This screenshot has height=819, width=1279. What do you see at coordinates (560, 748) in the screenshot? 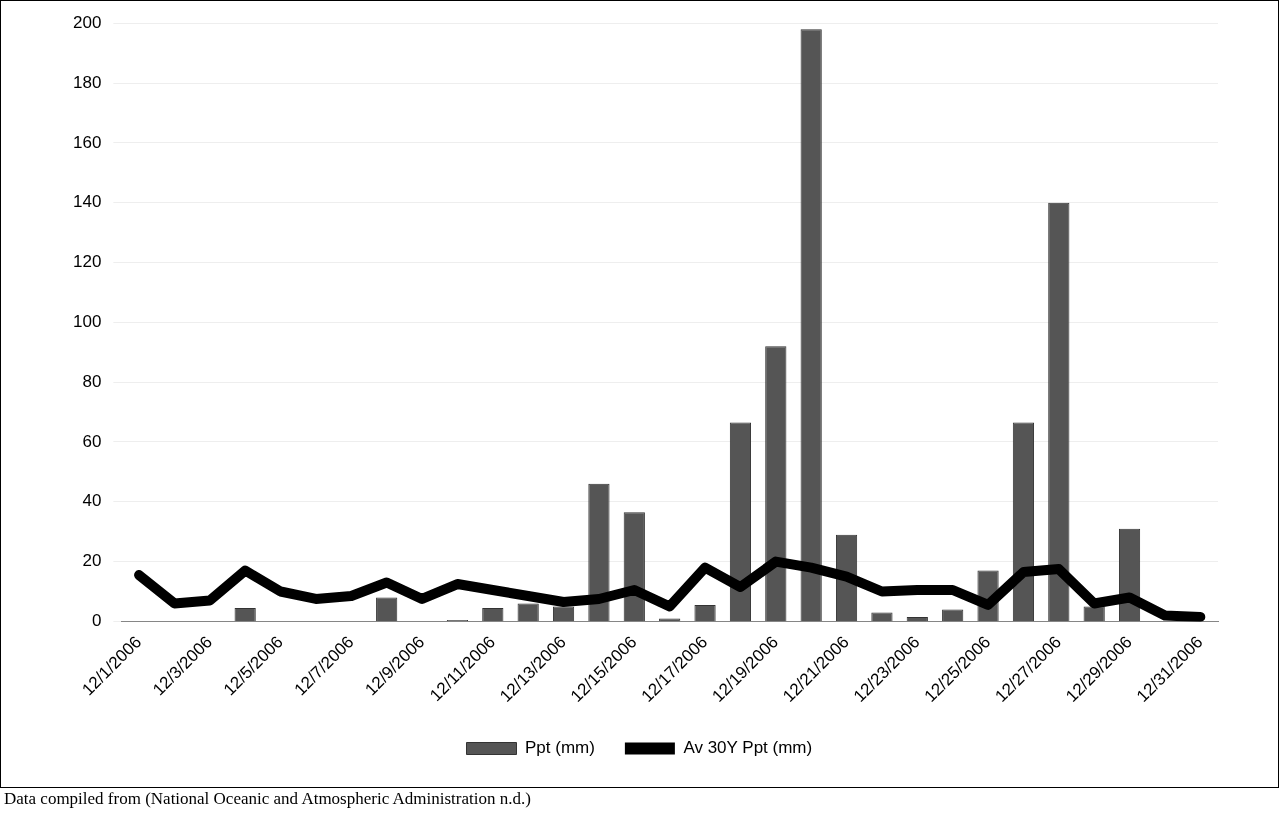
I see `legend-label: Ppt (mm)` at bounding box center [560, 748].